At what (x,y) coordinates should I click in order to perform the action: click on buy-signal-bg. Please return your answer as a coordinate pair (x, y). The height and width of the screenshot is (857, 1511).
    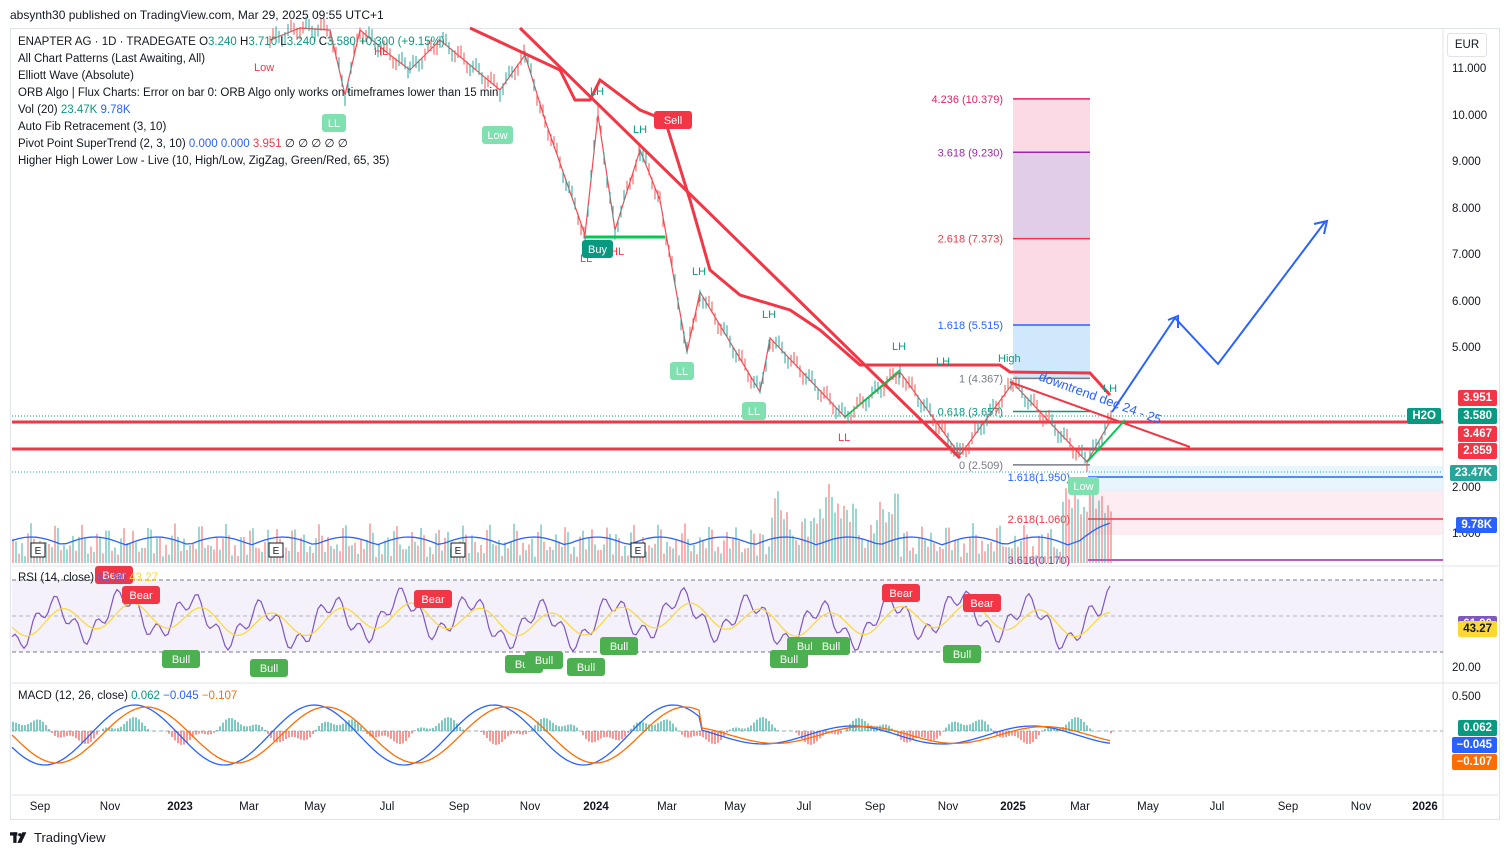
    Looking at the image, I should click on (597, 249).